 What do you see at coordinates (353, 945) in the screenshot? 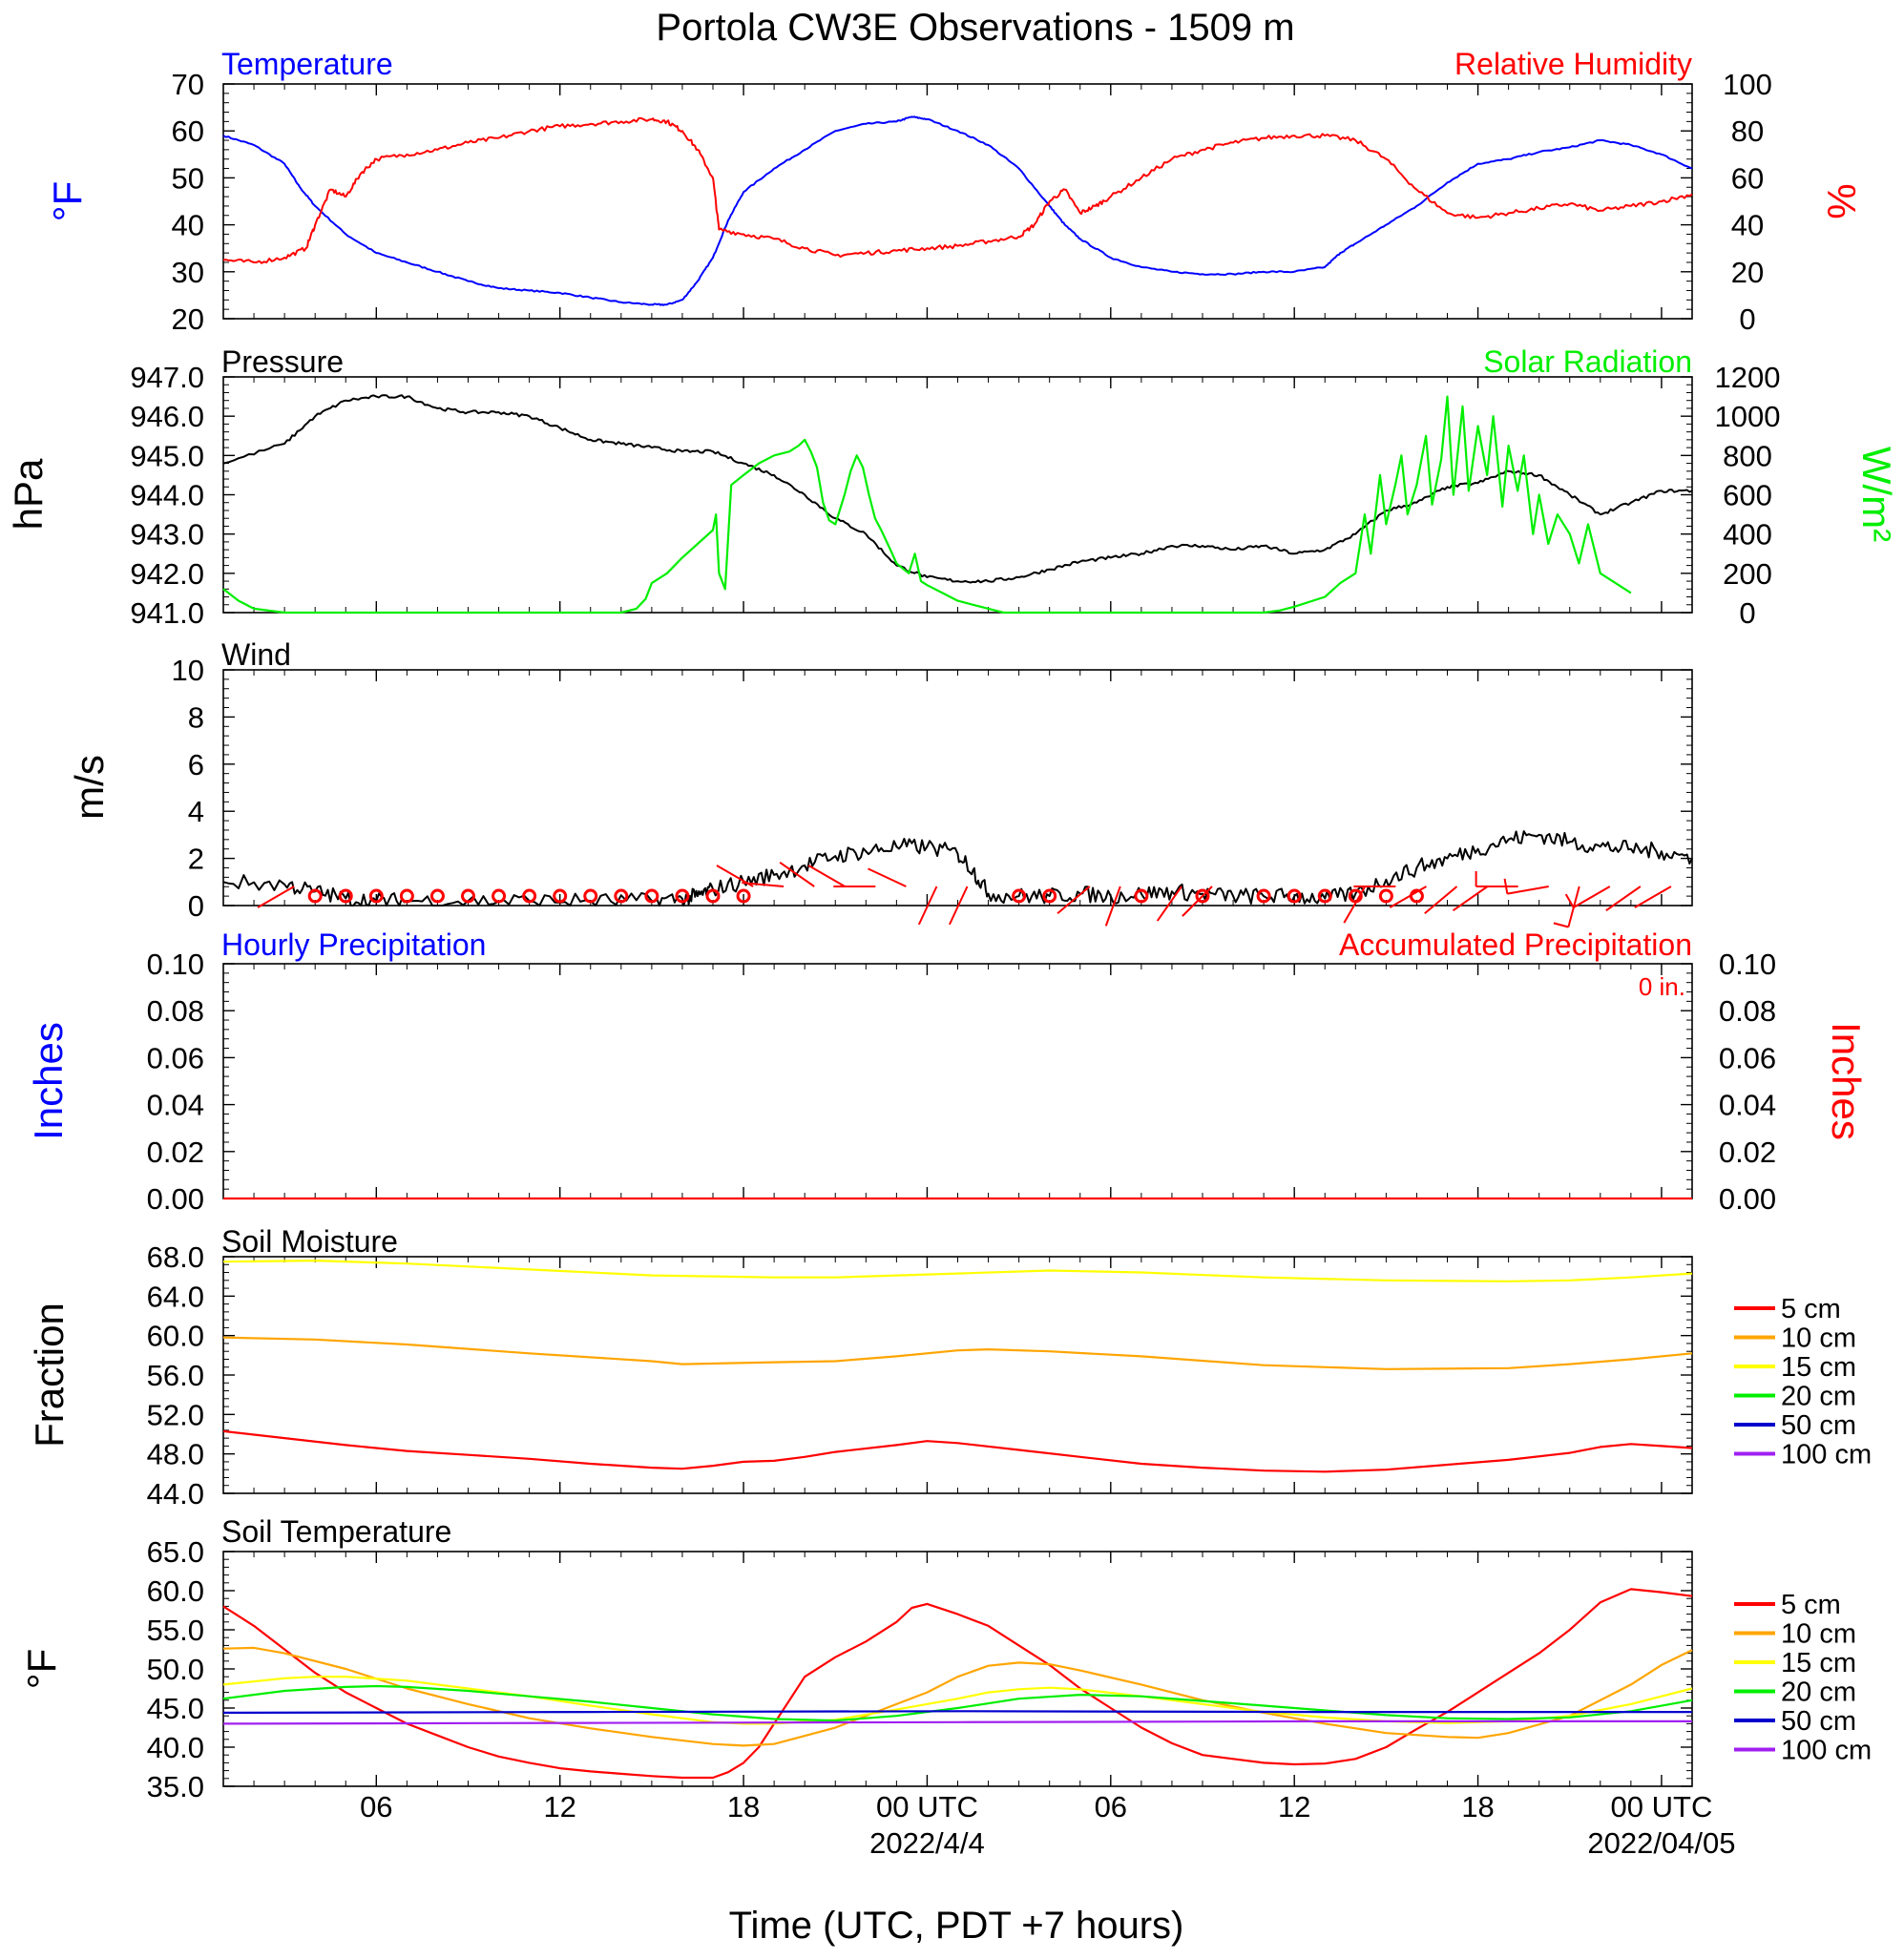
I see `left-panel-title: Hourly Precipitation` at bounding box center [353, 945].